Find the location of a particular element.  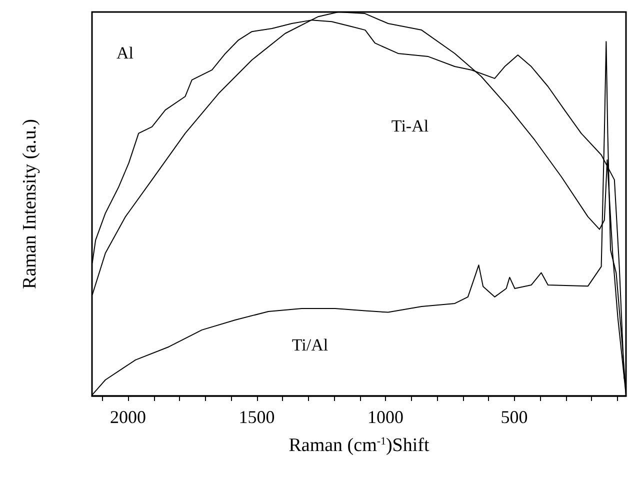

annotation: Ti-Al is located at coordinates (410, 126).